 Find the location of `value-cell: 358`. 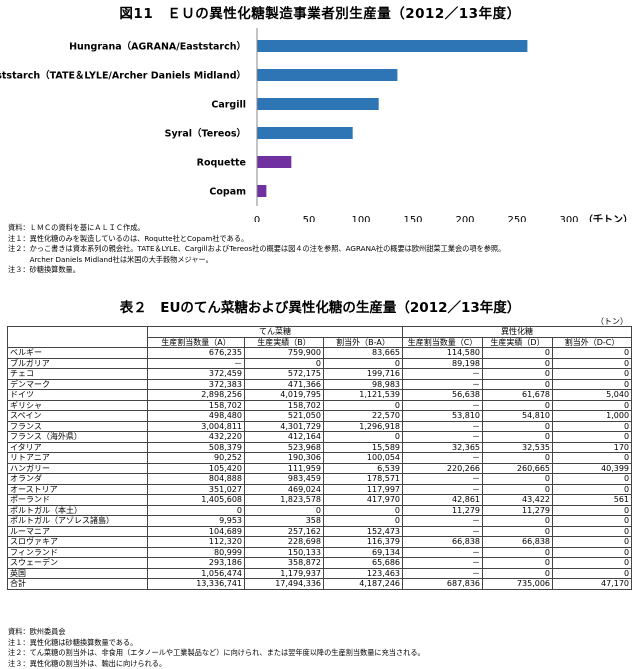

value-cell: 358 is located at coordinates (284, 521).